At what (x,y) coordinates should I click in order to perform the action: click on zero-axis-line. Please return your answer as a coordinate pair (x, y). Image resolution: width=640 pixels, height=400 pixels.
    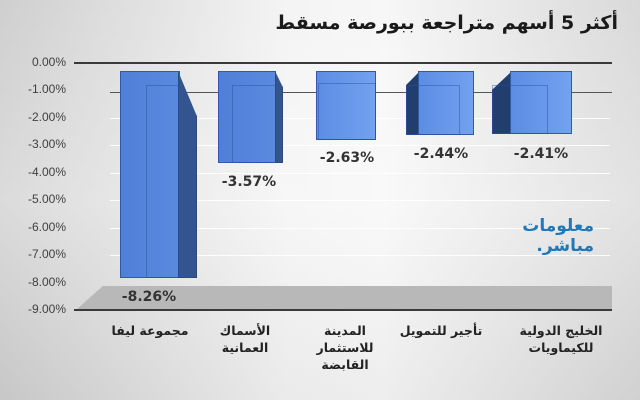
    Looking at the image, I should click on (343, 63).